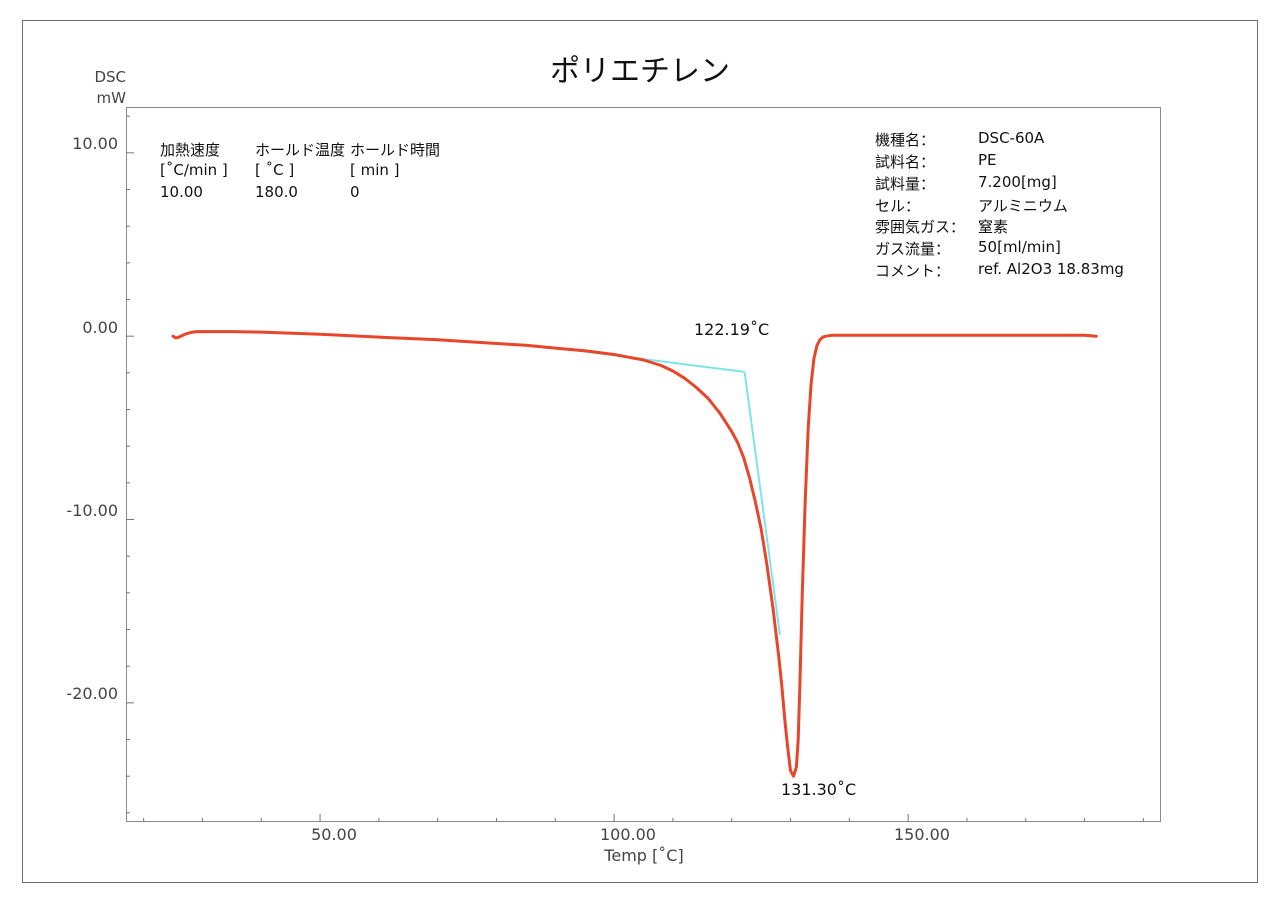 The height and width of the screenshot is (905, 1280). What do you see at coordinates (375, 170) in the screenshot?
I see `condition-unit: [ min ]` at bounding box center [375, 170].